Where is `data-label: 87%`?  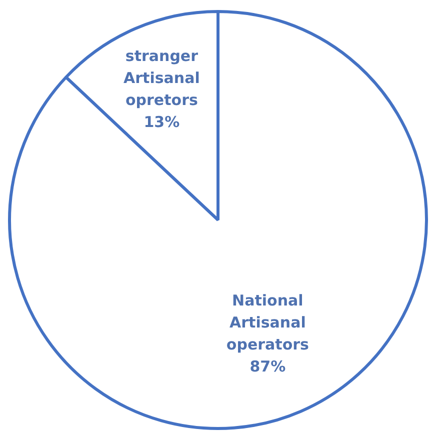 data-label: 87% is located at coordinates (268, 367).